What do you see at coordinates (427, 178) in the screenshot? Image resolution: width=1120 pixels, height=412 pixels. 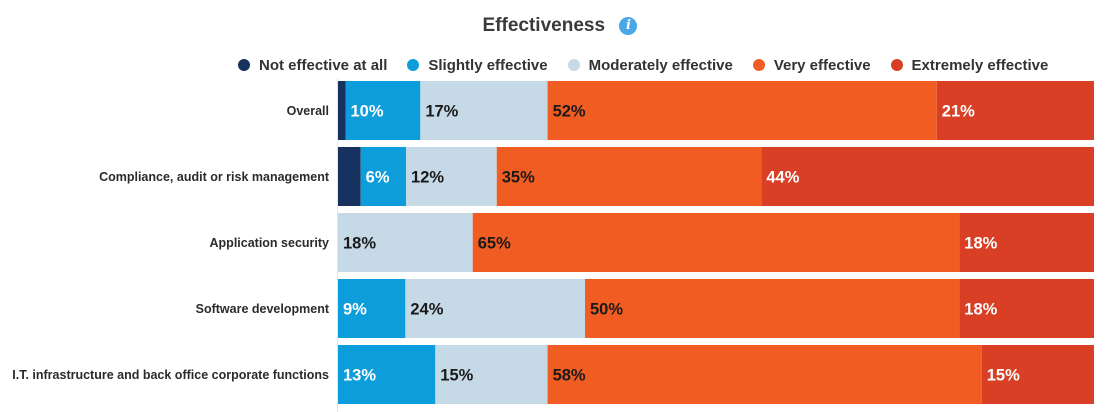 I see `data-label: 12%` at bounding box center [427, 178].